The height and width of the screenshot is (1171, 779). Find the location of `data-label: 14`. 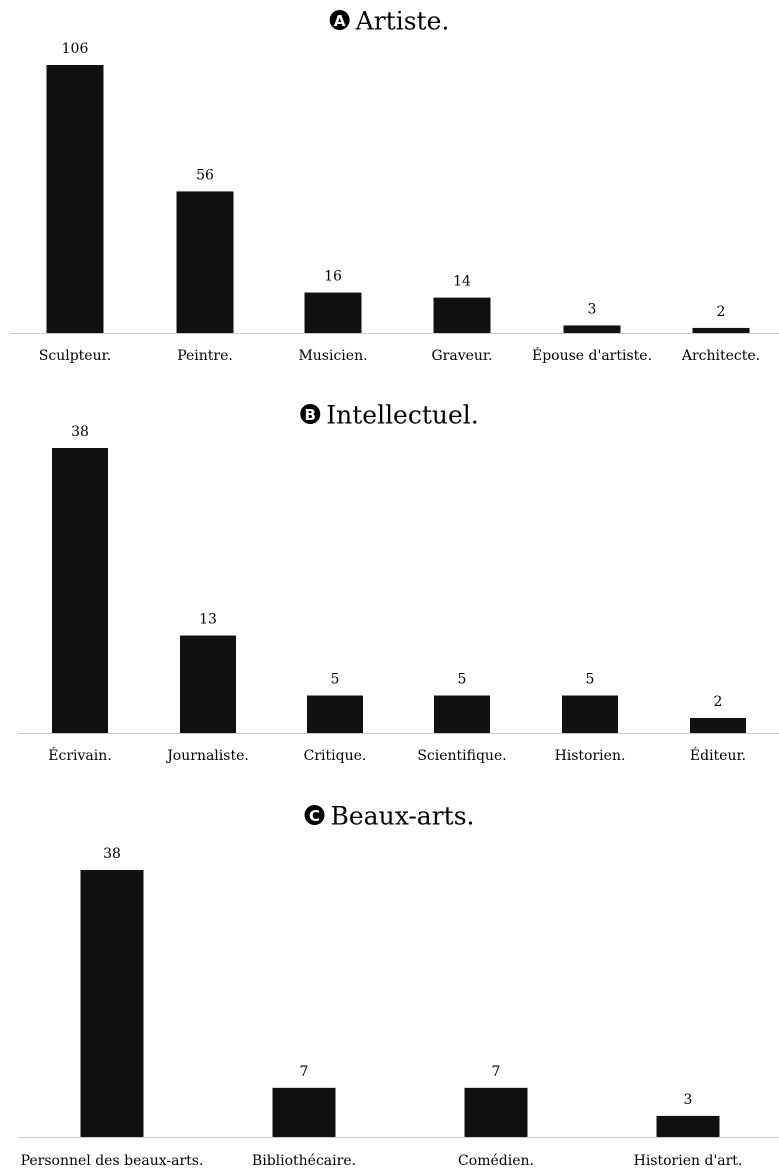

data-label: 14 is located at coordinates (462, 282).